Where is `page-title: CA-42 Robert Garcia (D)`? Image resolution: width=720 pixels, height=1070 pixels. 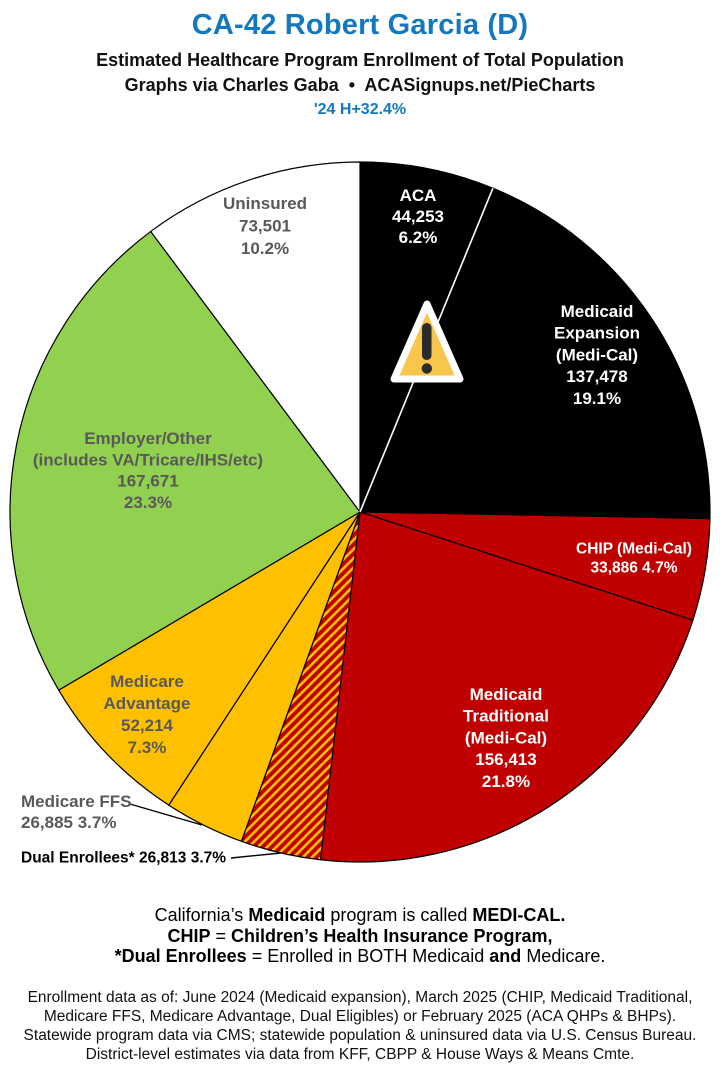
page-title: CA-42 Robert Garcia (D) is located at coordinates (360, 25).